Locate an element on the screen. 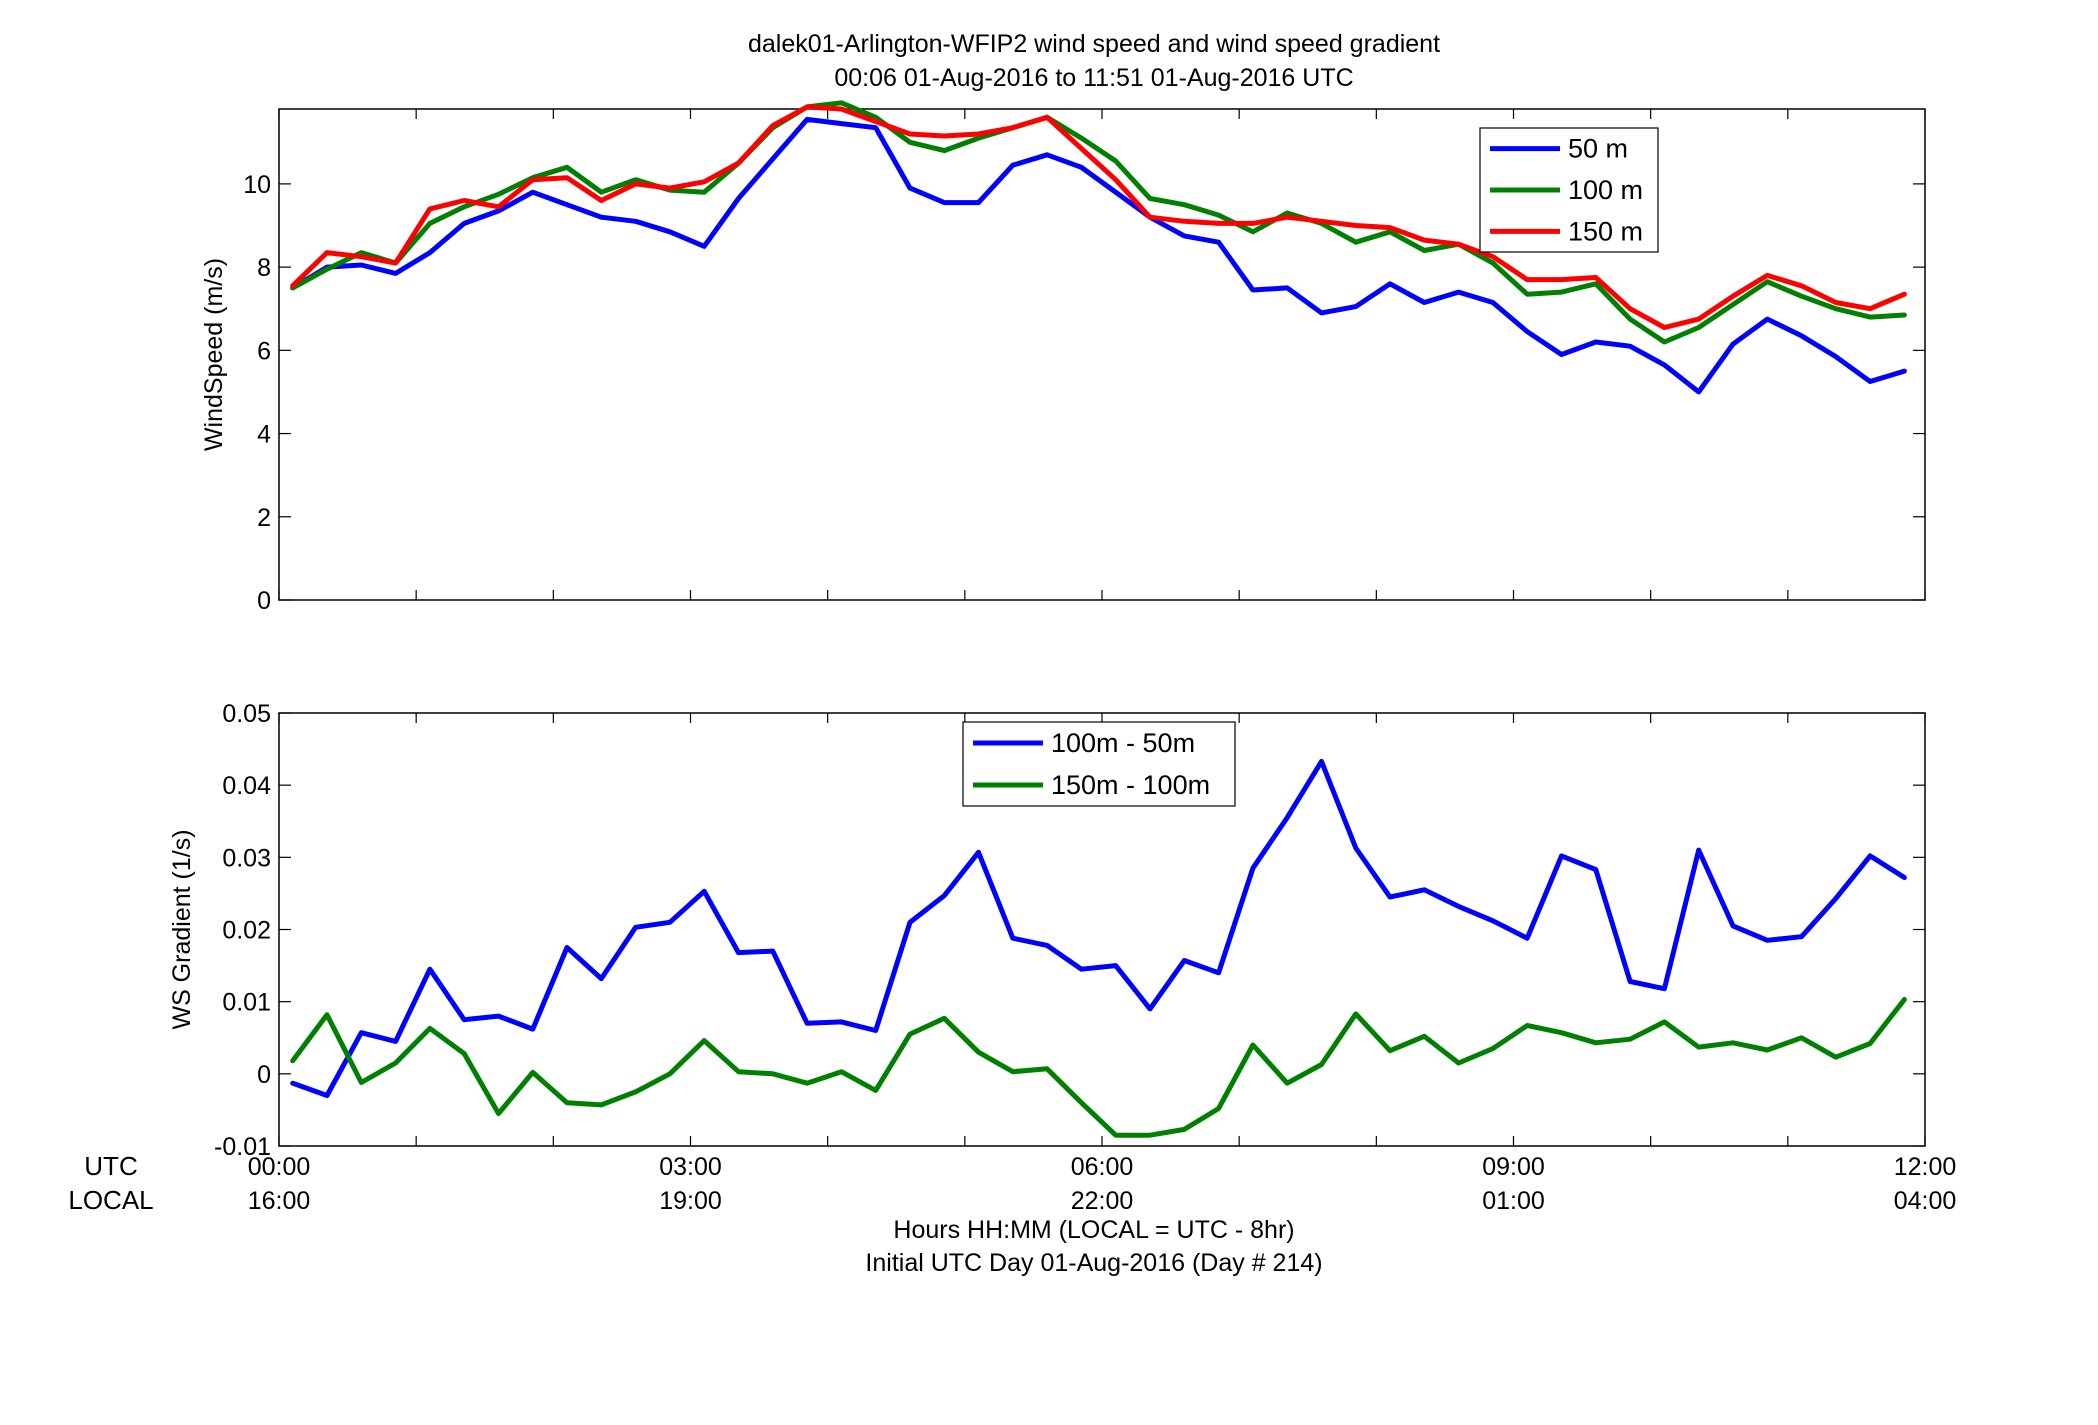  y-tick-label: 0.04 is located at coordinates (246, 786).